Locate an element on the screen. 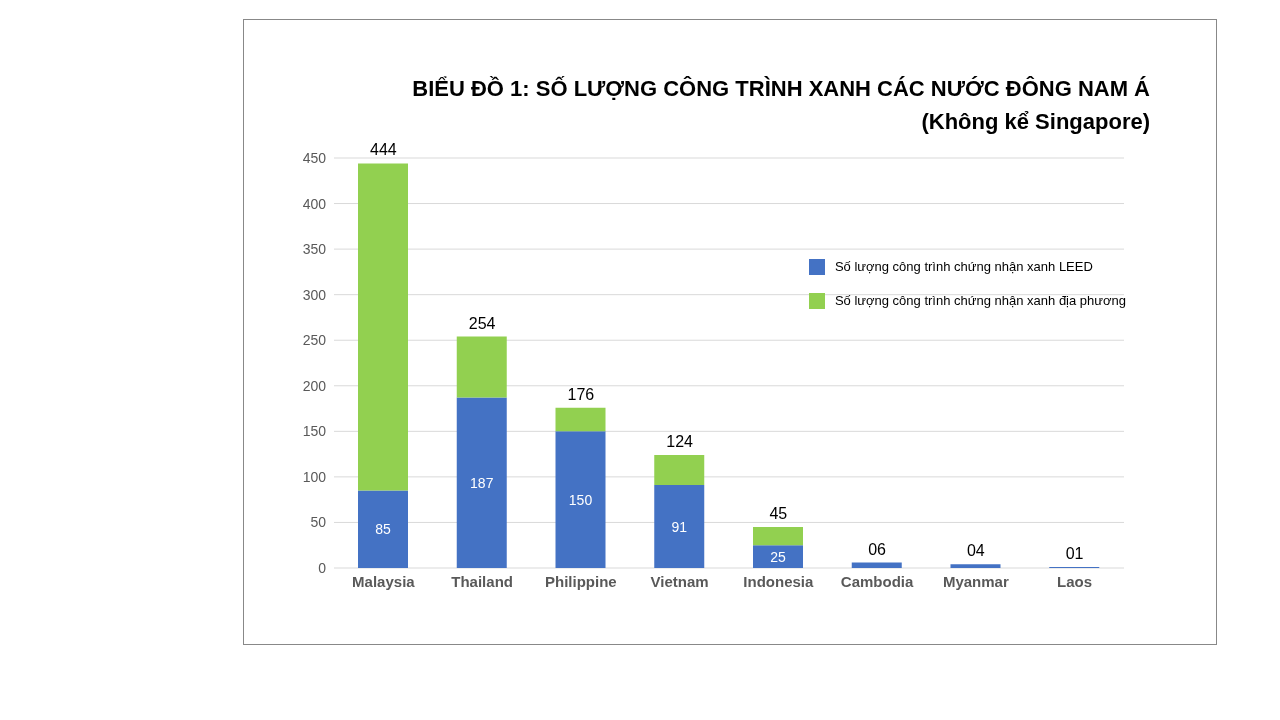 This screenshot has height=720, width=1280. x-tick-label: Indonesia is located at coordinates (779, 581).